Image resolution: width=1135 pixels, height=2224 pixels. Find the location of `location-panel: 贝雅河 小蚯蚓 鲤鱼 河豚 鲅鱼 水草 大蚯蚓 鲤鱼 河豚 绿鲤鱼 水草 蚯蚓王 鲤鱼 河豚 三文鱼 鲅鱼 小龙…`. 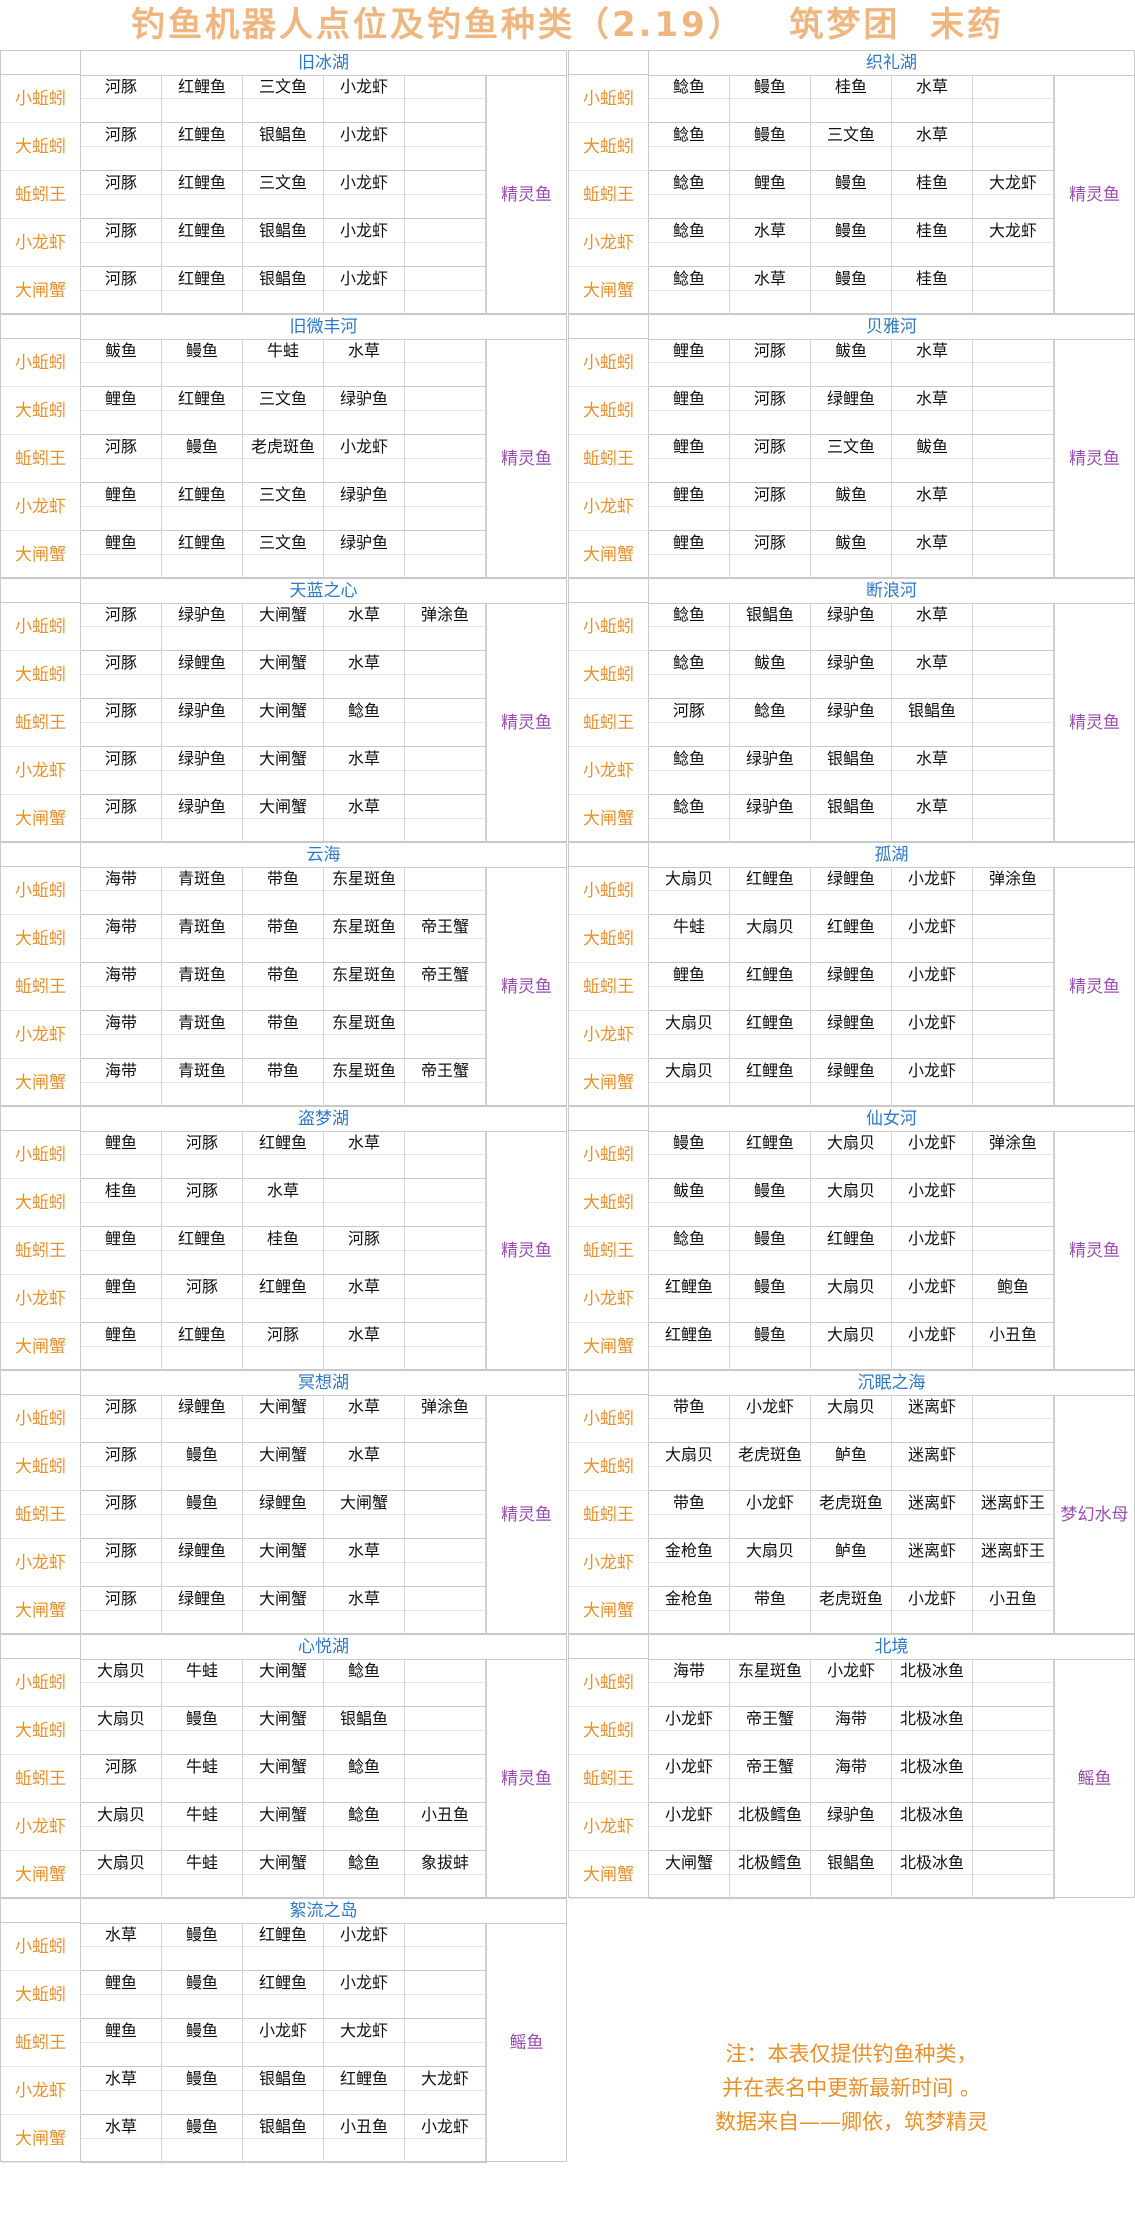

location-panel: 贝雅河 小蚯蚓 鲤鱼 河豚 鲅鱼 水草 大蚯蚓 鲤鱼 河豚 绿鲤鱼 水草 蚯蚓王 鲤鱼 河豚 三文鱼 鲅鱼 小龙… is located at coordinates (851, 446).